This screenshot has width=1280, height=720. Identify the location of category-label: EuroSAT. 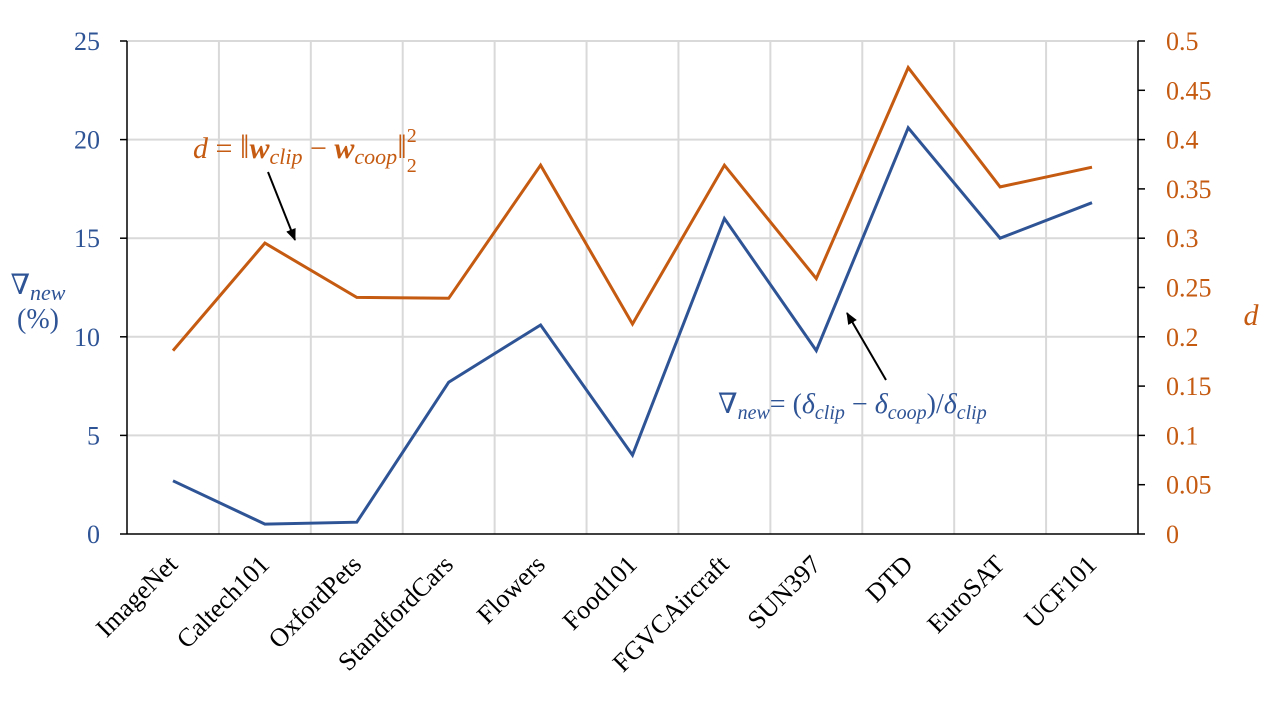
(965, 594).